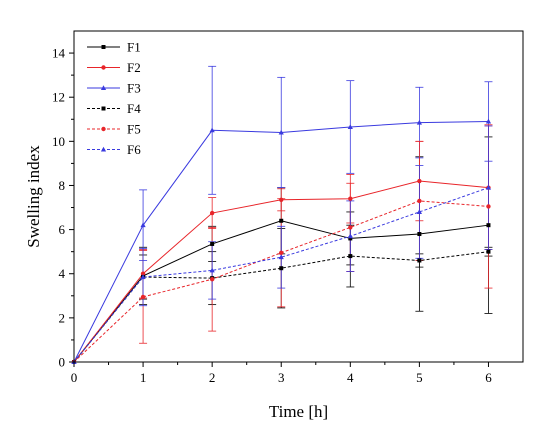 This screenshot has width=550, height=431. Describe the element at coordinates (103, 67) in the screenshot. I see `legend-f2-marker` at that location.